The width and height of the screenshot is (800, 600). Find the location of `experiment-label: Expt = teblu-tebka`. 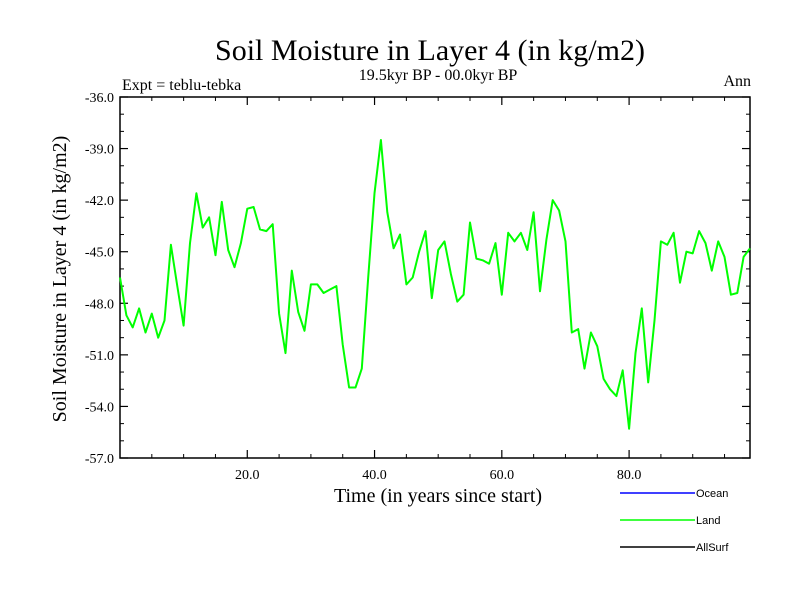

experiment-label: Expt = teblu-tebka is located at coordinates (181, 85).